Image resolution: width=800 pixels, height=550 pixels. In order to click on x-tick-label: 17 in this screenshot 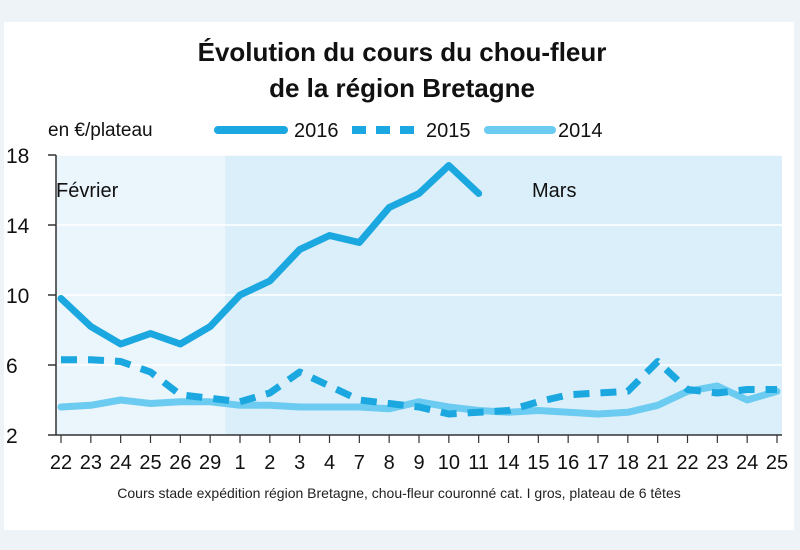, I will do `click(598, 463)`.